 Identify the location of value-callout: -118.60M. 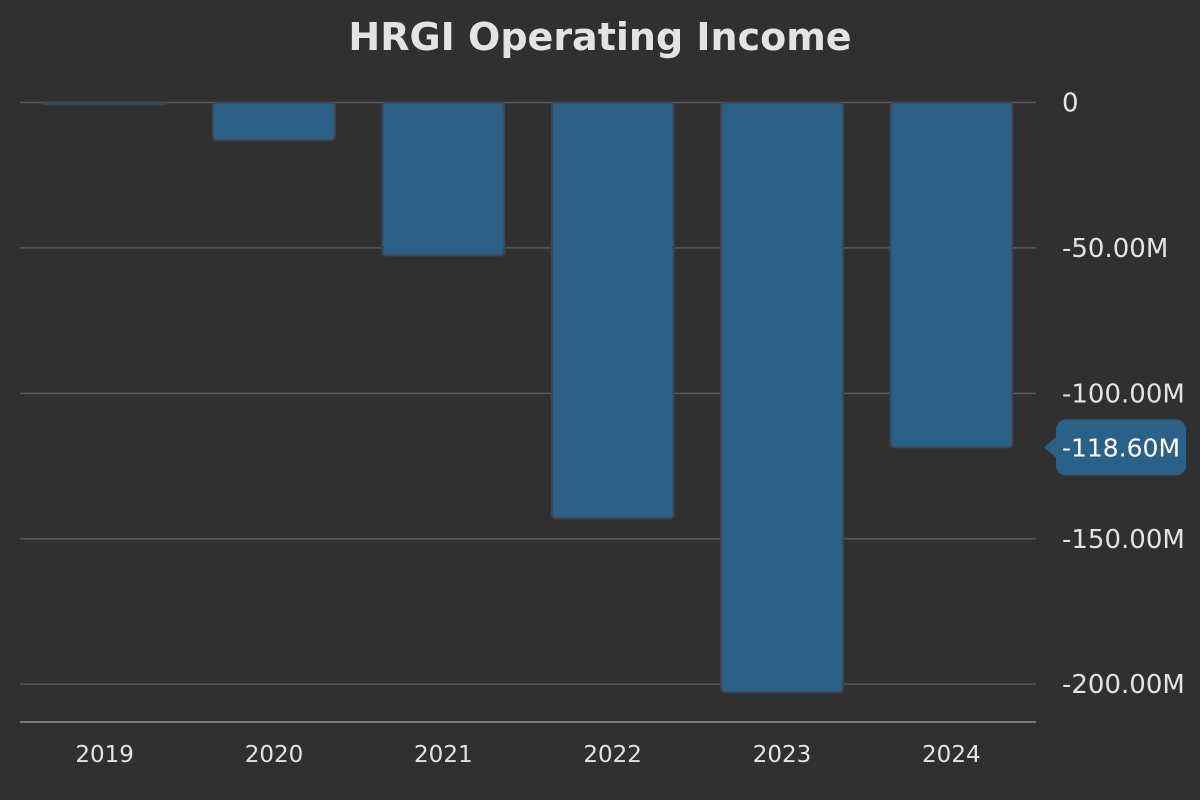
(1115, 447).